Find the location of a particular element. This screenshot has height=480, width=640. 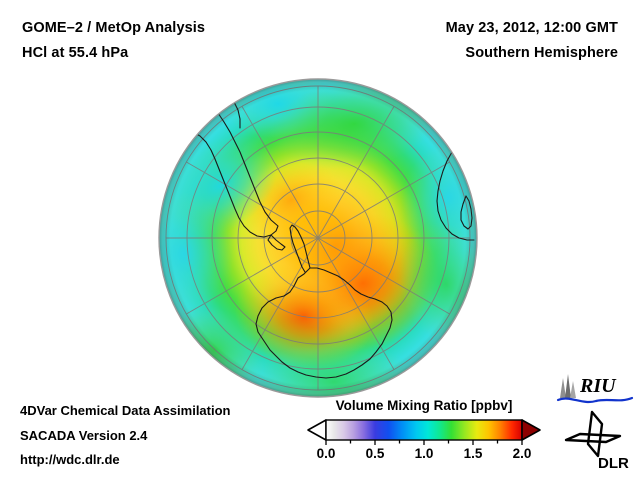

version-label: SACADA Version 2.4 is located at coordinates (84, 435).